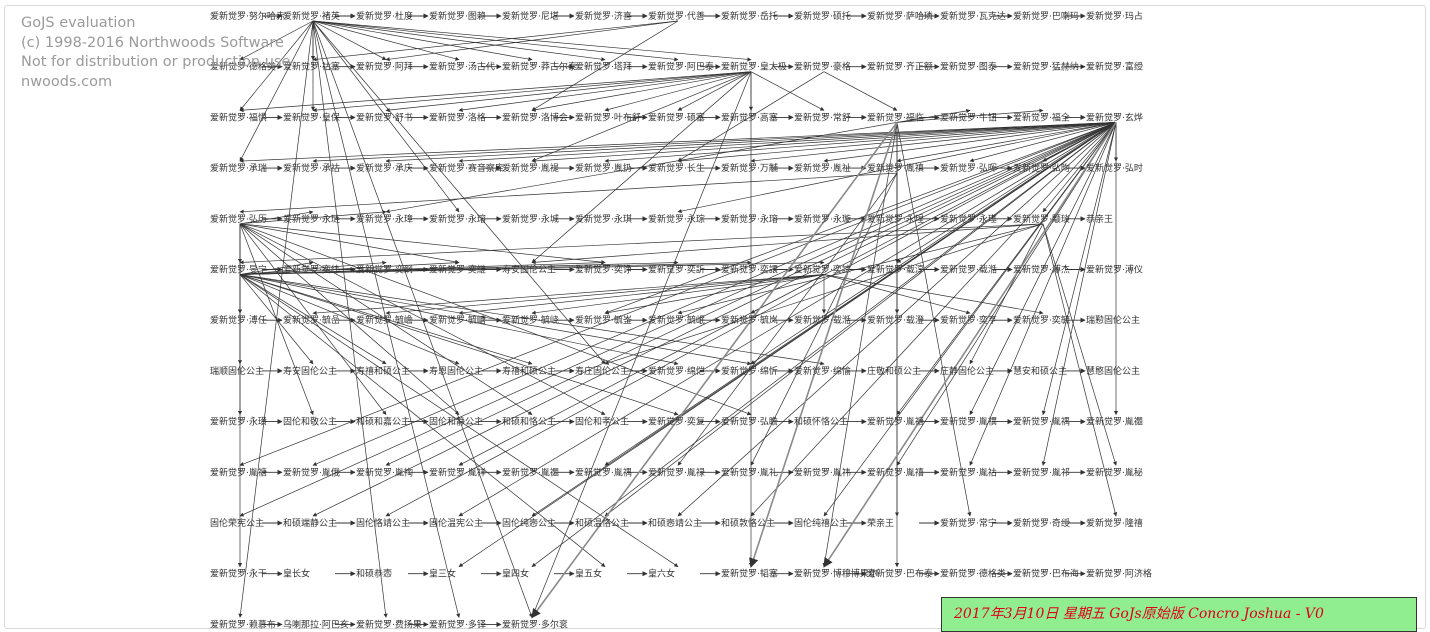 This screenshot has width=1430, height=632. I want to click on person-node: 爱新觉罗·猛赫纳, so click(1046, 67).